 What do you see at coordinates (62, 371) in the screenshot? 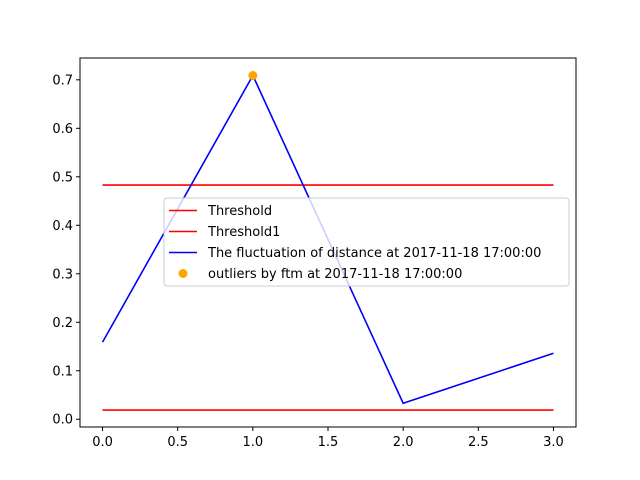
I see `y-tick-label: 0.1` at bounding box center [62, 371].